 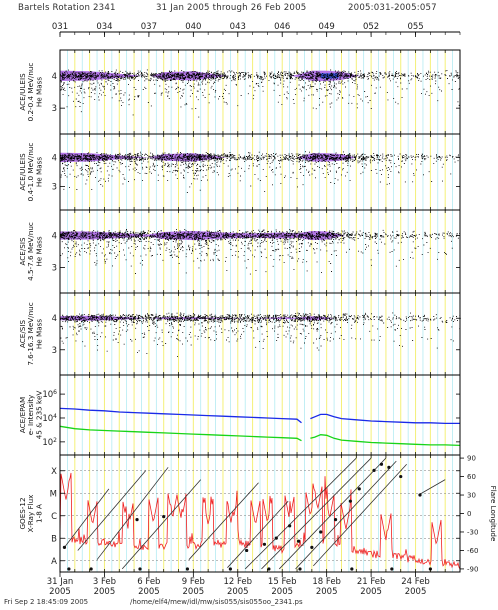 I want to click on doy-tick-label: 043, so click(x=238, y=27).